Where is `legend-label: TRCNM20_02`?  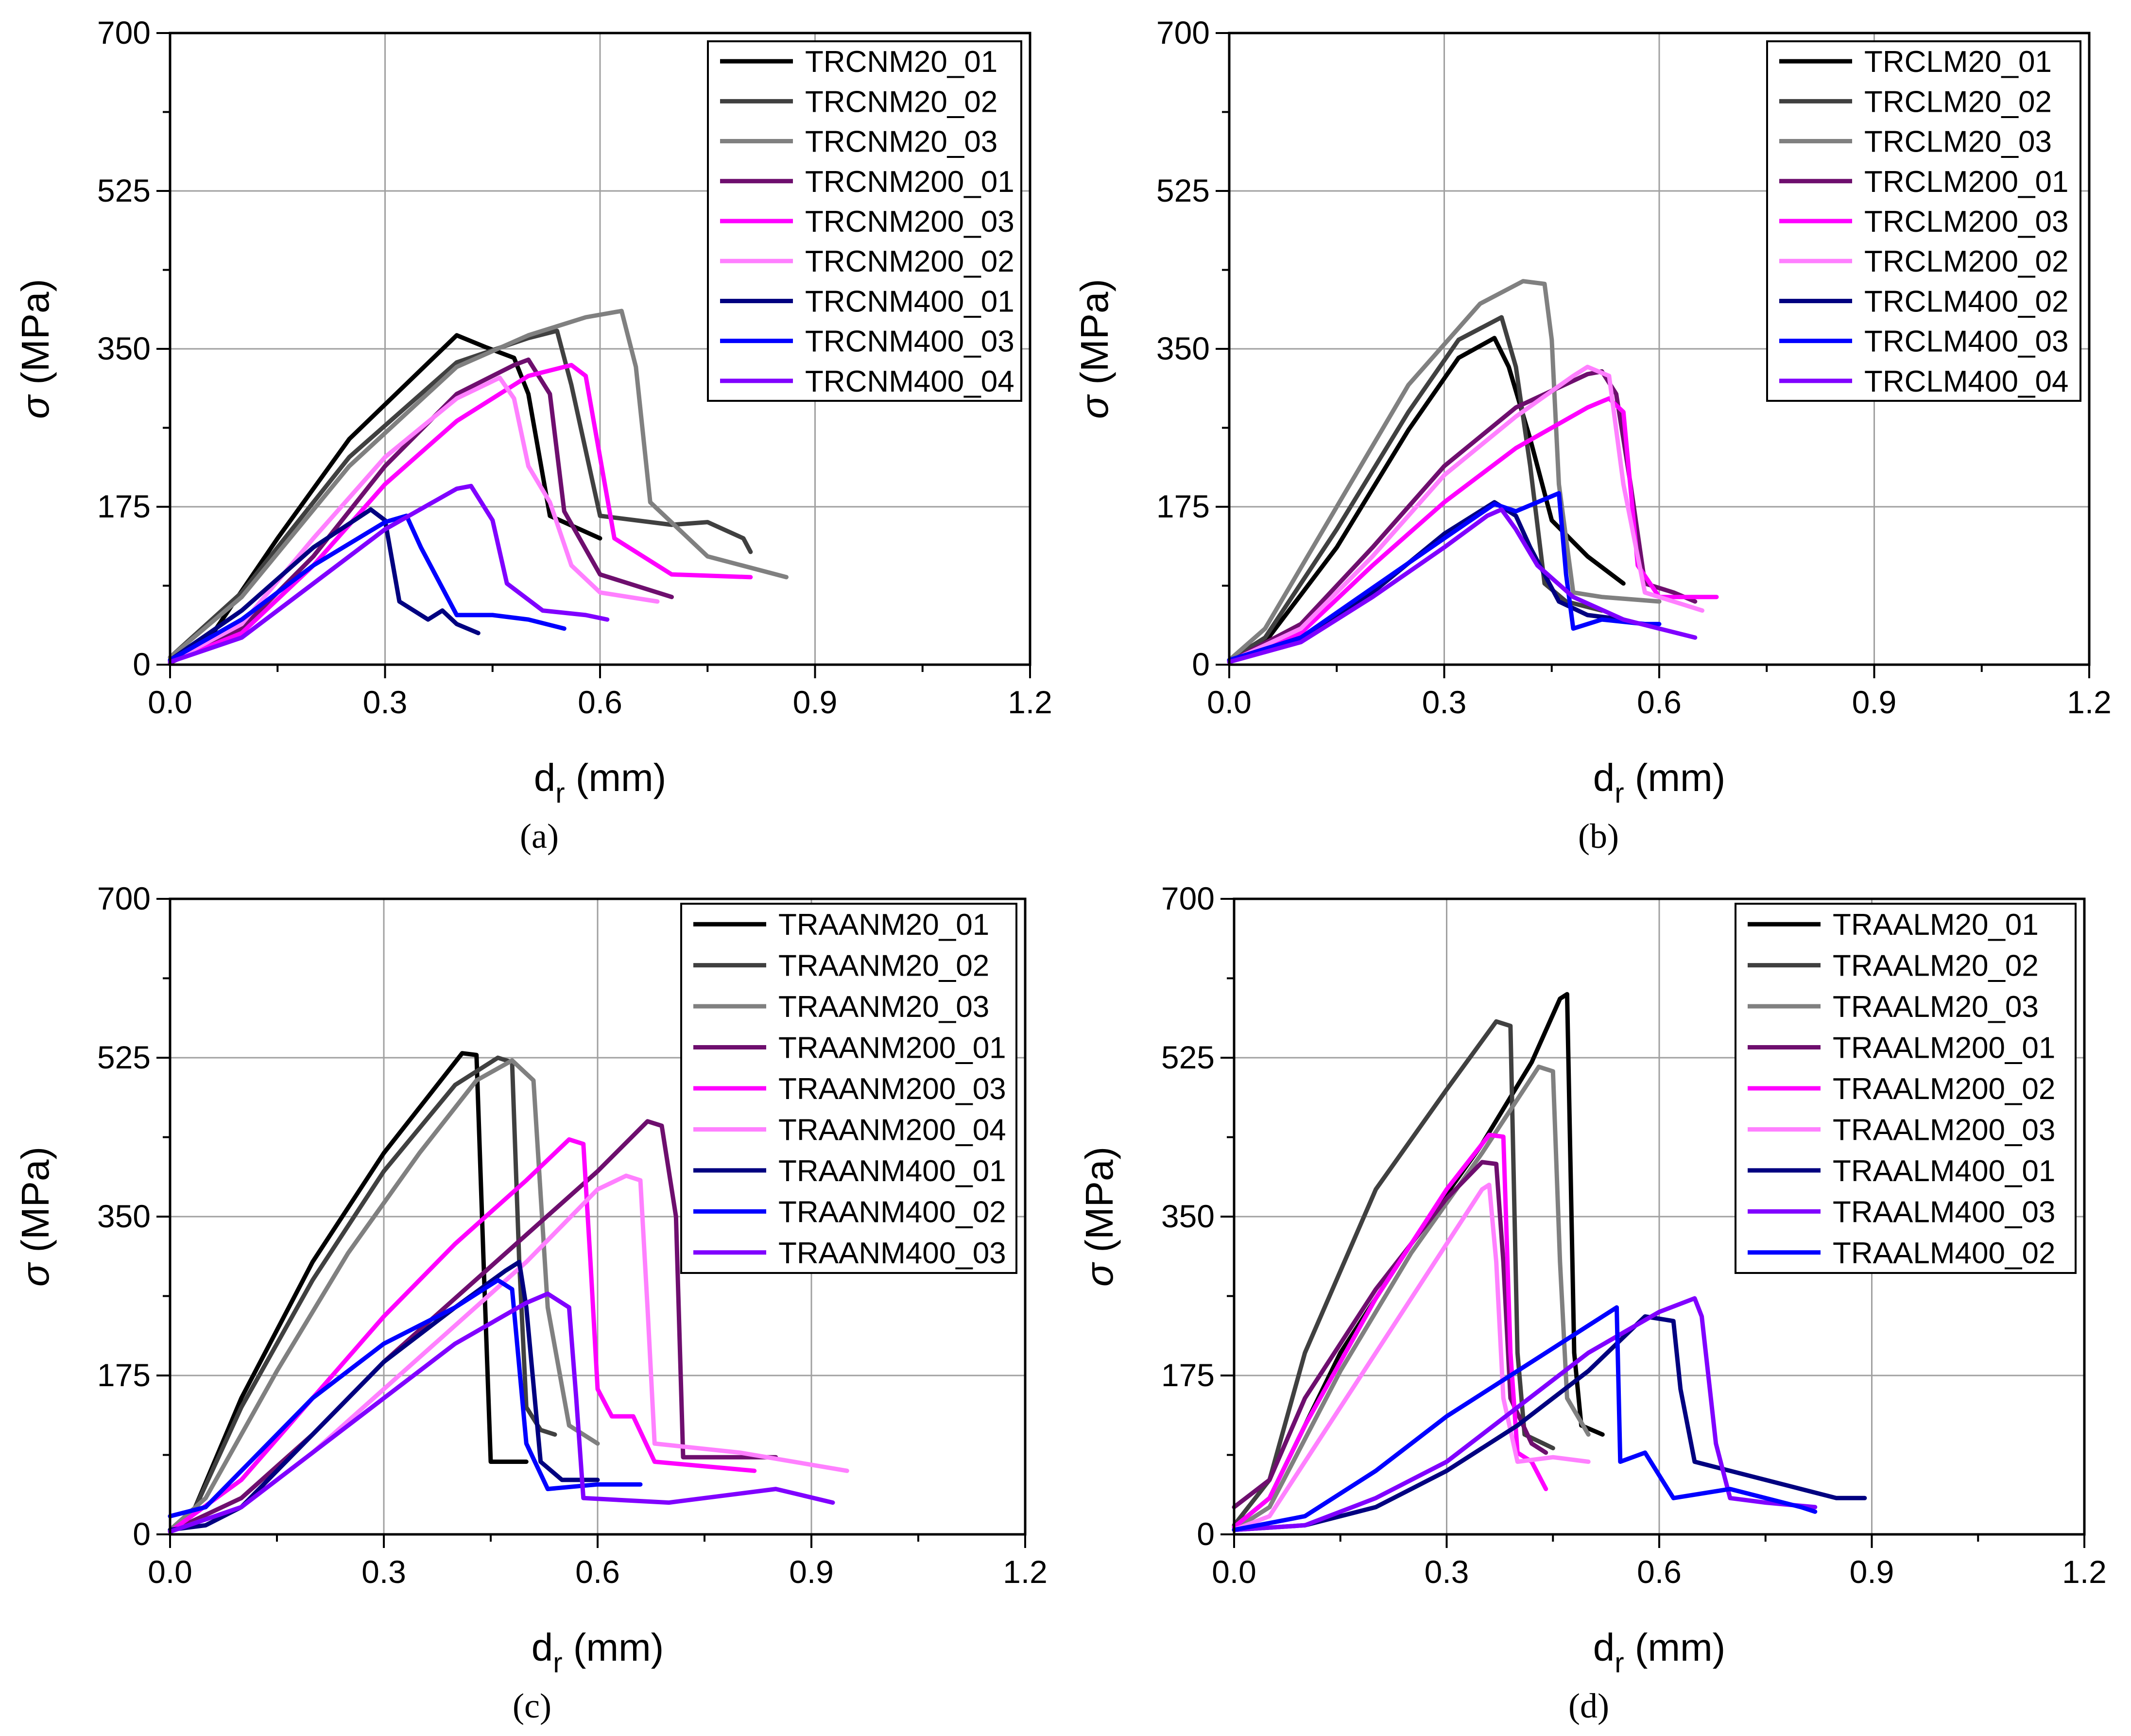 legend-label: TRCNM20_02 is located at coordinates (901, 102).